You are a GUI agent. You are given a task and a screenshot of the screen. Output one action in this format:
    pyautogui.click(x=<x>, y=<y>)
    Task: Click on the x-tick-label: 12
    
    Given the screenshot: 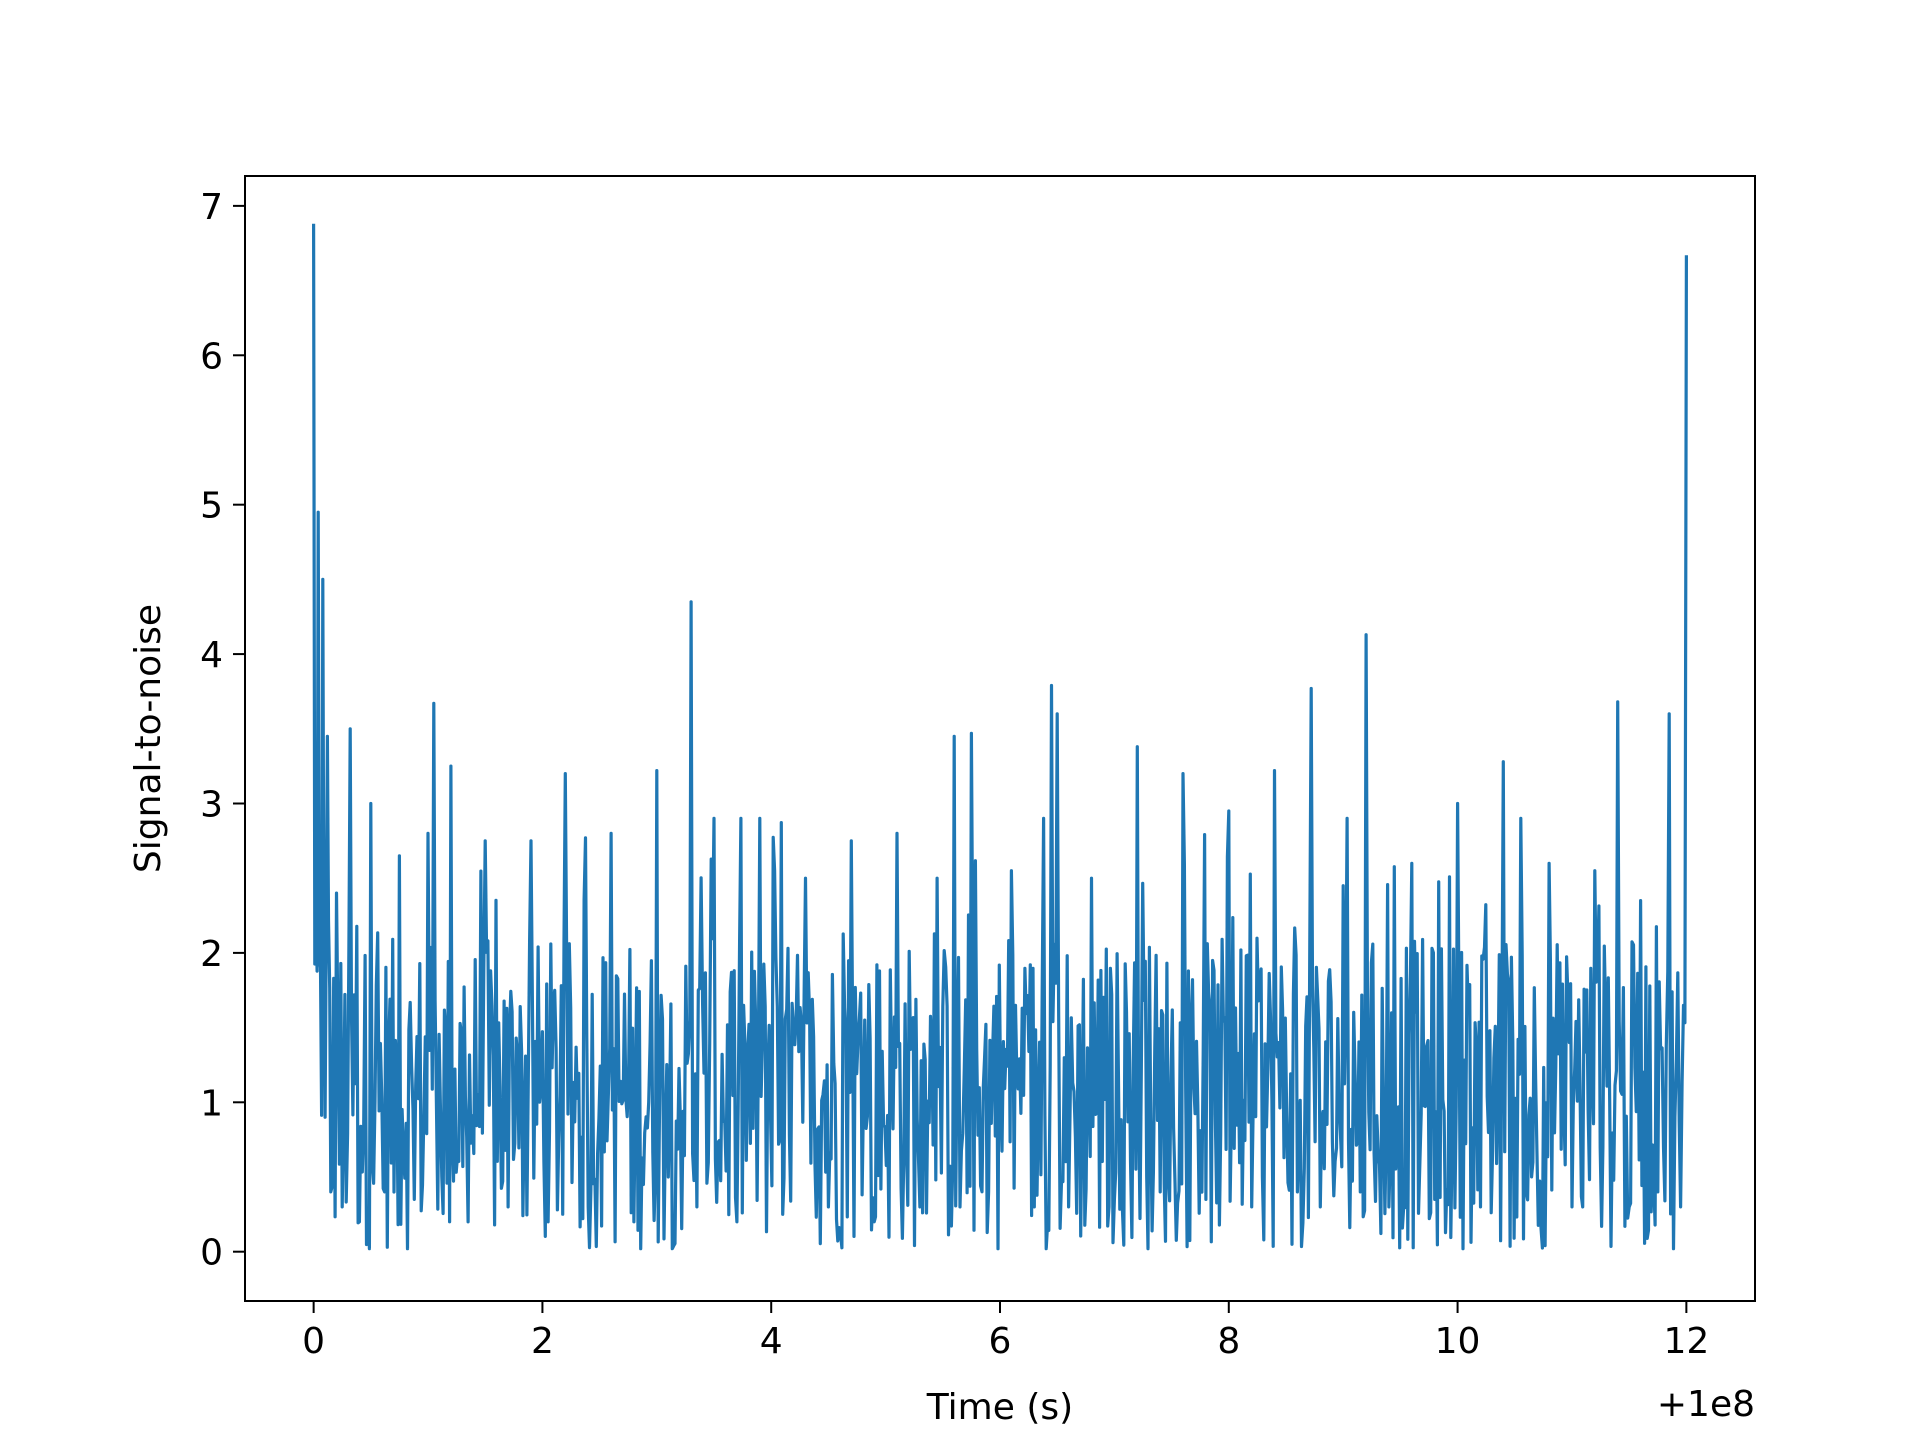 What is the action you would take?
    pyautogui.click(x=1686, y=1341)
    